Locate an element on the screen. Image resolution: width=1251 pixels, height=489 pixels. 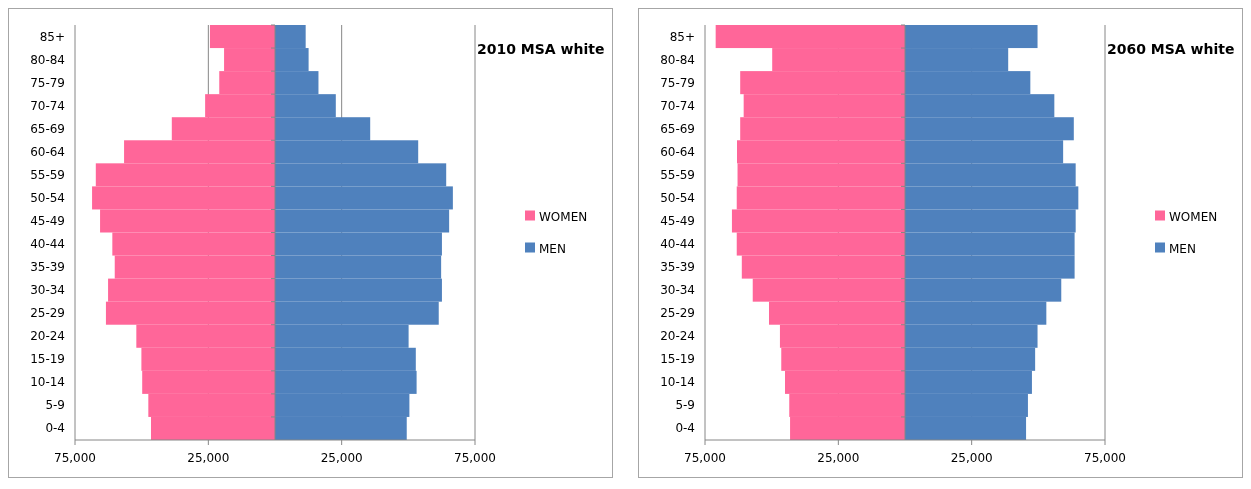
text: 2060 MSA white is located at coordinates (1171, 49).